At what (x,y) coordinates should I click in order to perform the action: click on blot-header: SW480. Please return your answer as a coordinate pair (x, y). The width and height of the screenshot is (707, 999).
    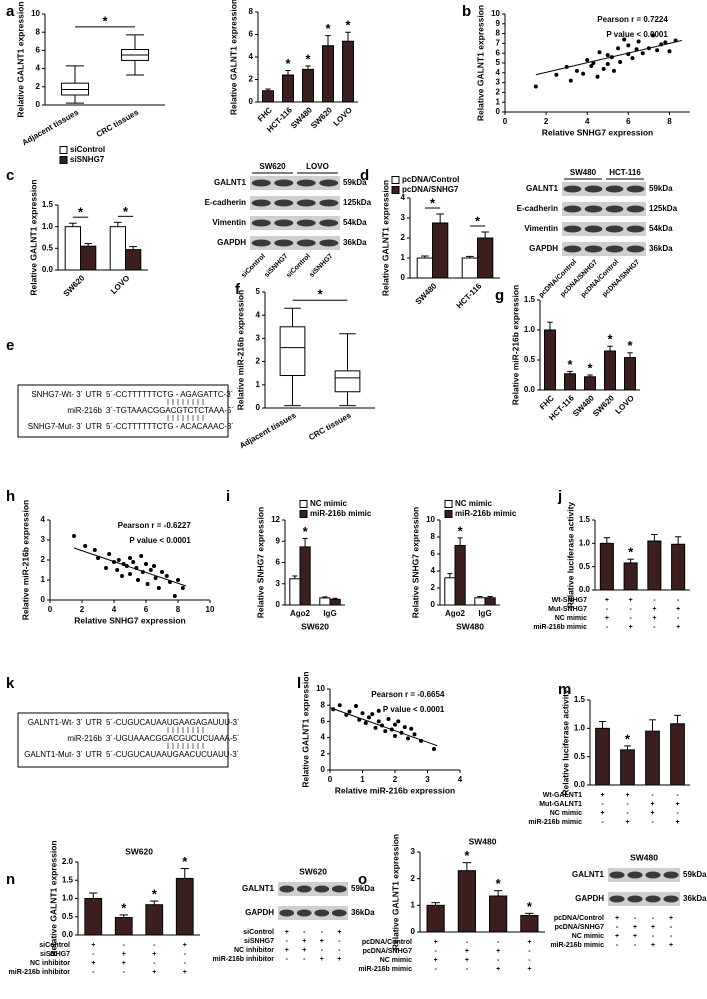
    Looking at the image, I should click on (583, 172).